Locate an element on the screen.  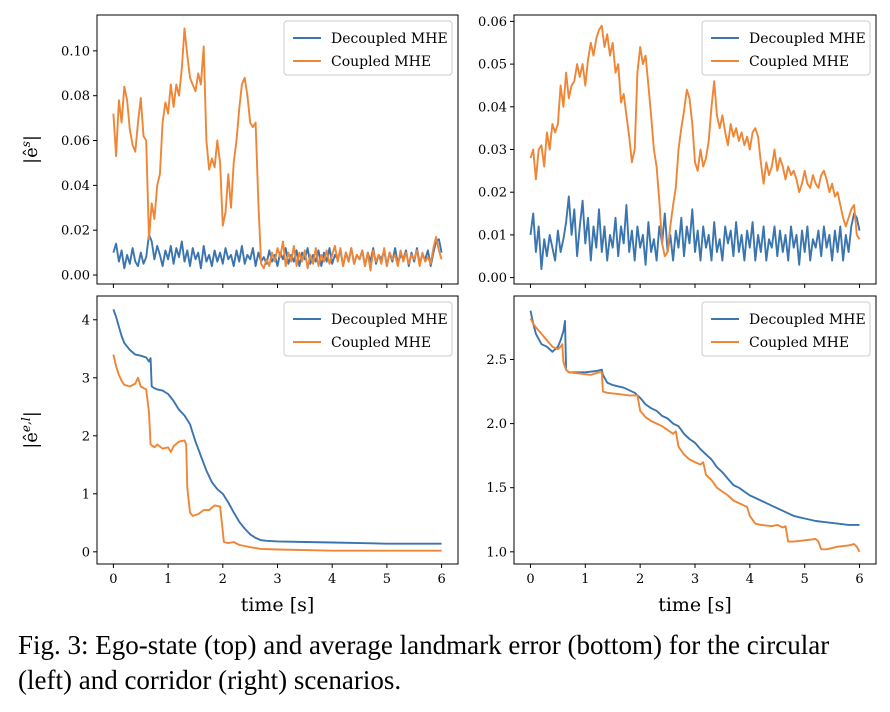
y-tick-label: 0.03 is located at coordinates (492, 150).